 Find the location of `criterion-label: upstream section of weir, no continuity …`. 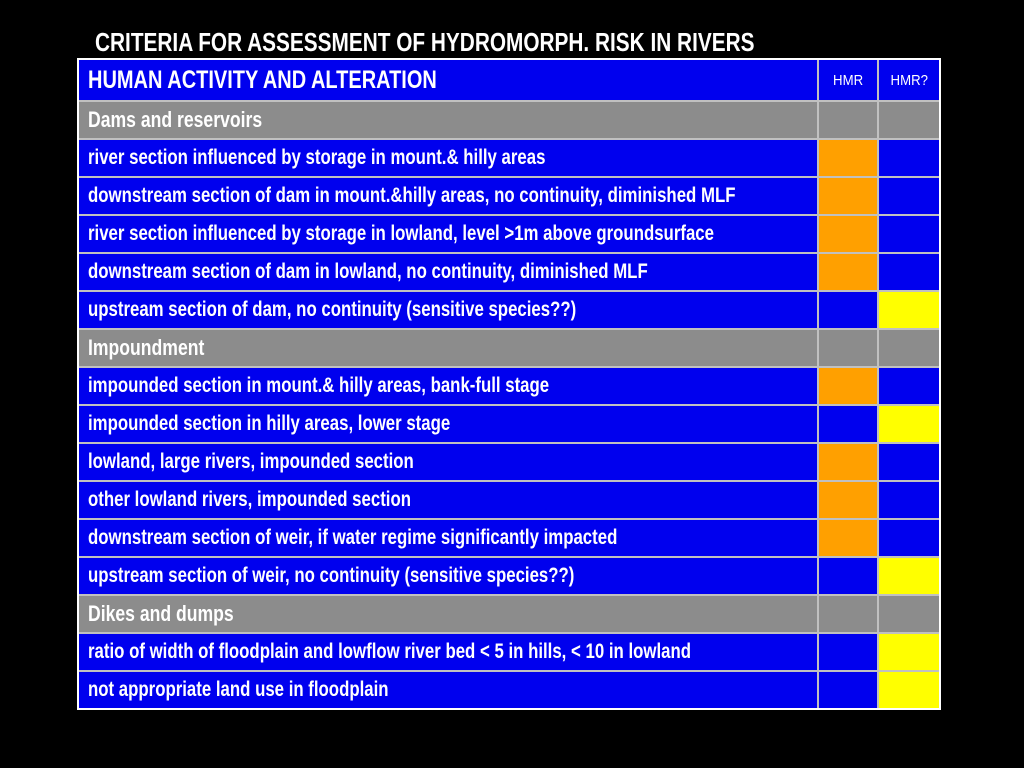

criterion-label: upstream section of weir, no continuity … is located at coordinates (448, 576).